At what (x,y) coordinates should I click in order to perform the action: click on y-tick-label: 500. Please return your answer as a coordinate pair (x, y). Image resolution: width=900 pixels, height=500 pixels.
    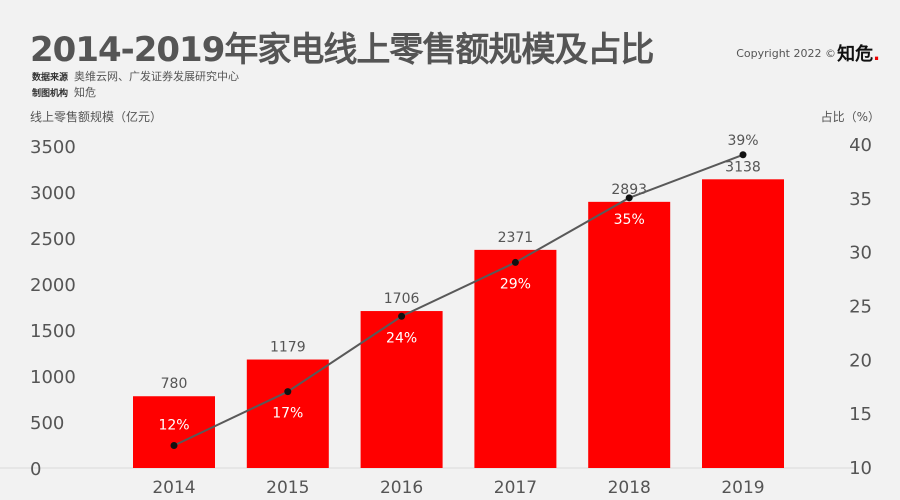
    Looking at the image, I should click on (47, 423).